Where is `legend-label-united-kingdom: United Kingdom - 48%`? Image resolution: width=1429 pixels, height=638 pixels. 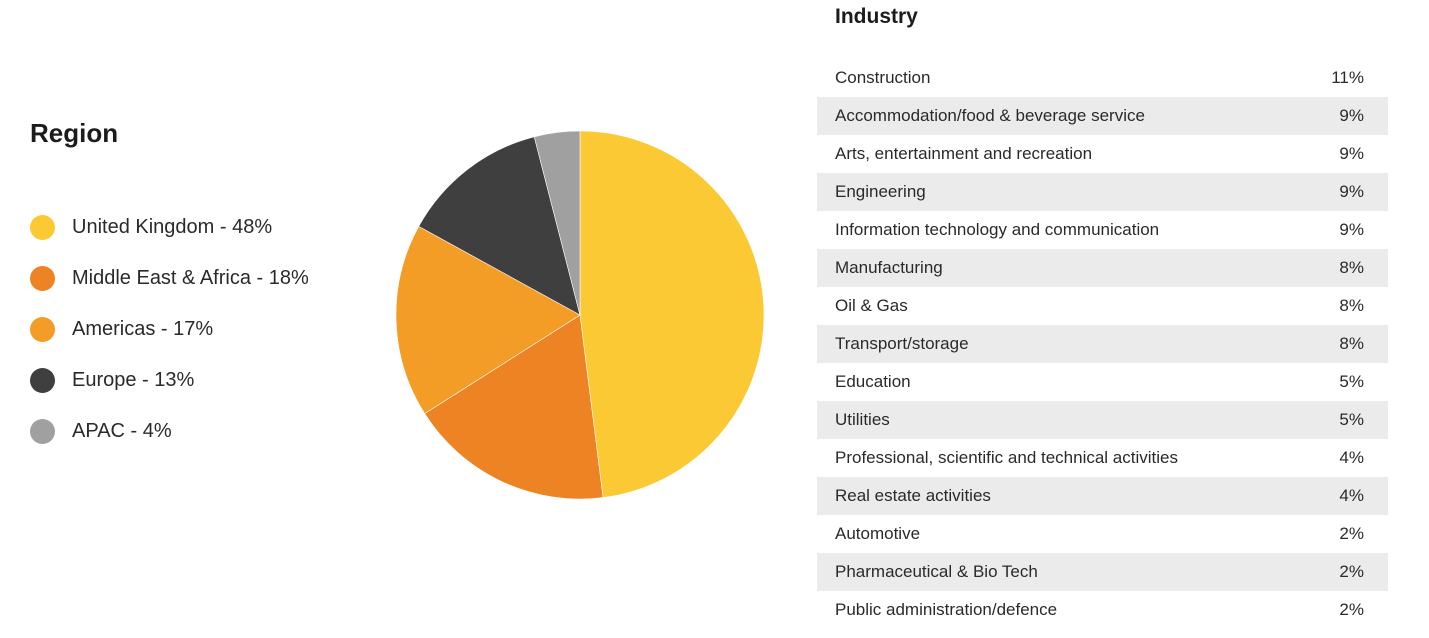 legend-label-united-kingdom: United Kingdom - 48% is located at coordinates (172, 227).